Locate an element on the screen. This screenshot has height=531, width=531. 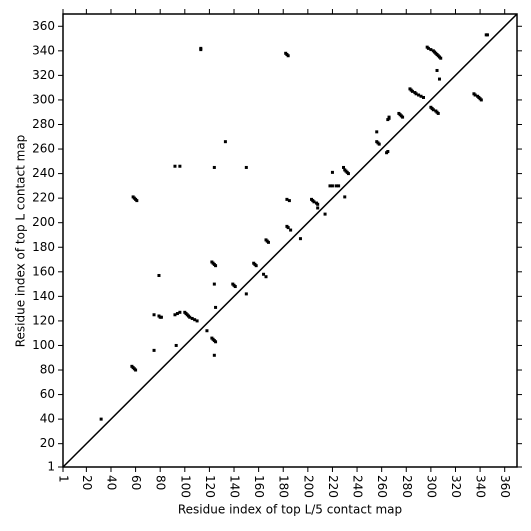
x-tick-label: 60 is located at coordinates (136, 482).